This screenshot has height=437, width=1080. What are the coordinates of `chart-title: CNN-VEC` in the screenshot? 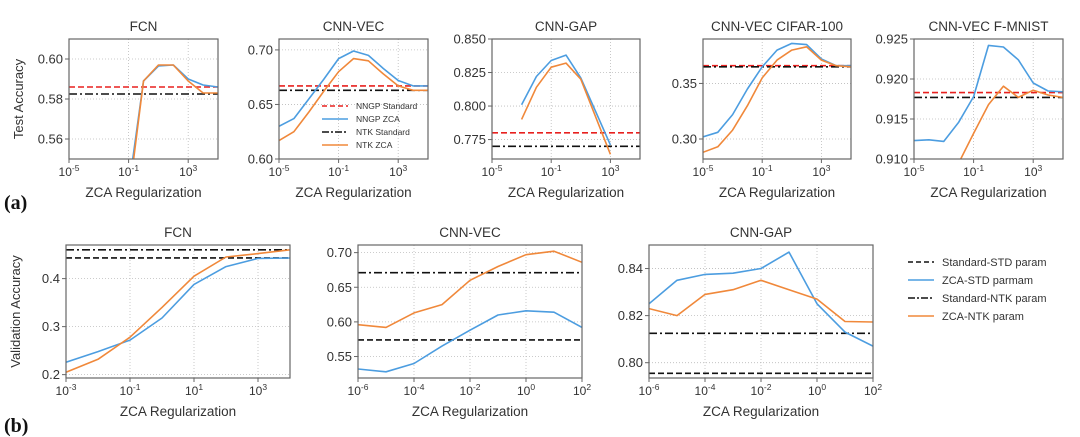 It's located at (470, 232).